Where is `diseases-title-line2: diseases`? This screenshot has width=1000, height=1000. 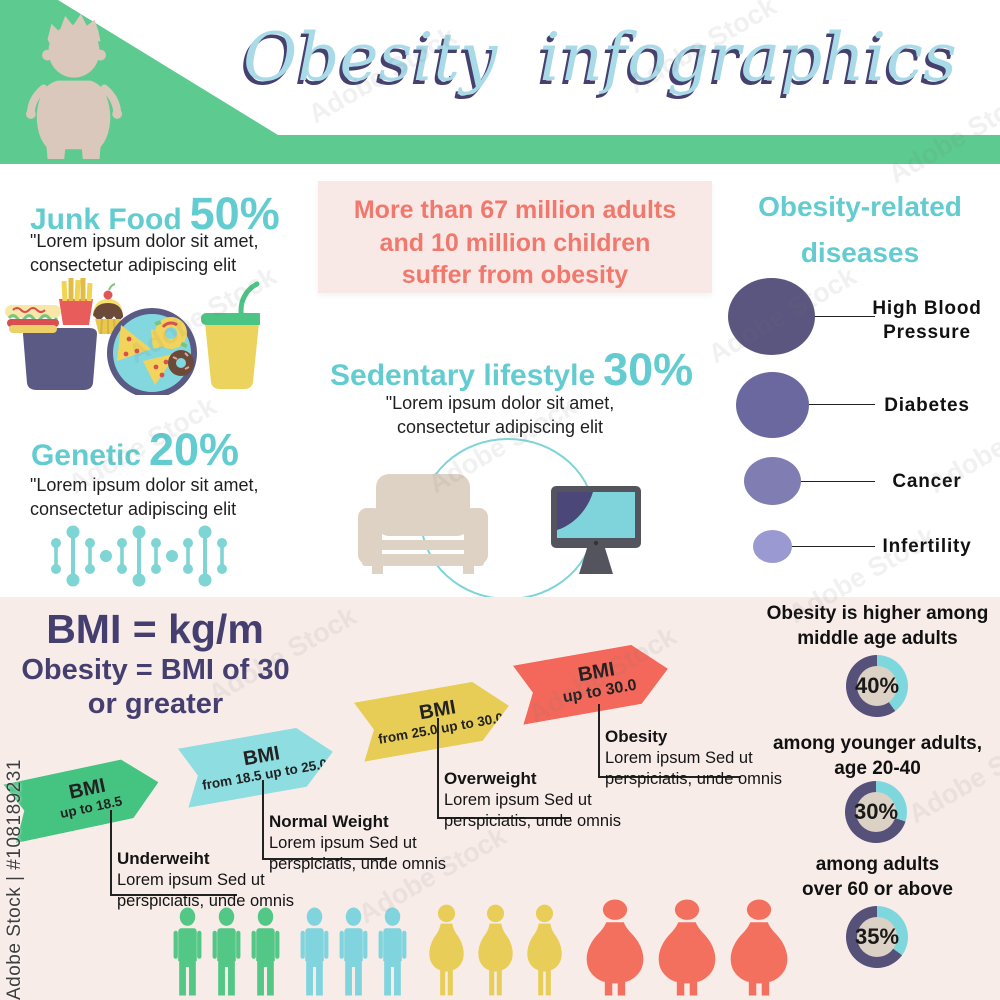
diseases-title-line2: diseases is located at coordinates (860, 252).